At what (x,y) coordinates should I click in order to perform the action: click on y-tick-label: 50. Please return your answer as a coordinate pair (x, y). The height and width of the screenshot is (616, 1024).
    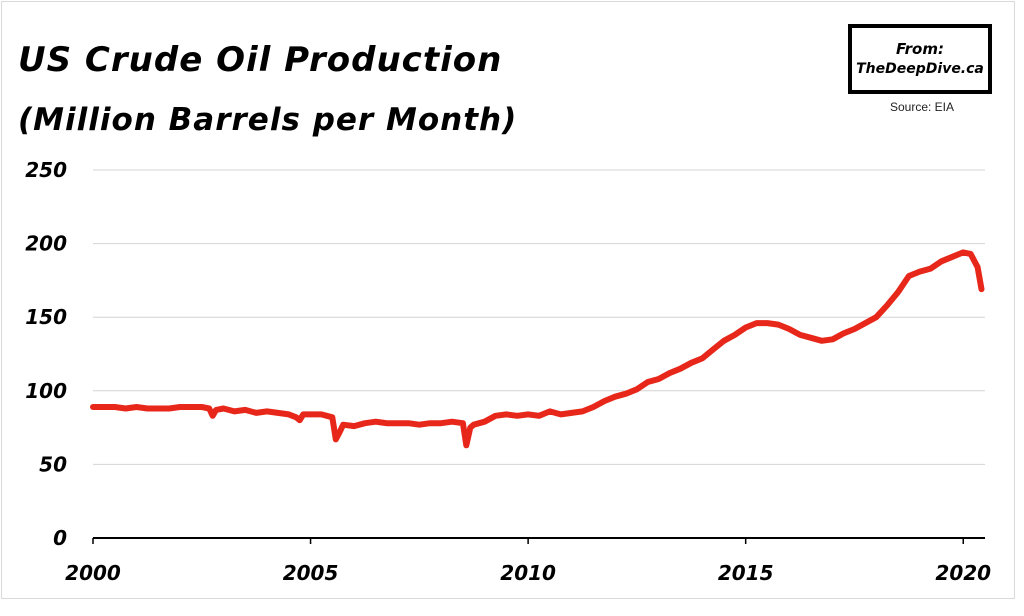
    Looking at the image, I should click on (53, 464).